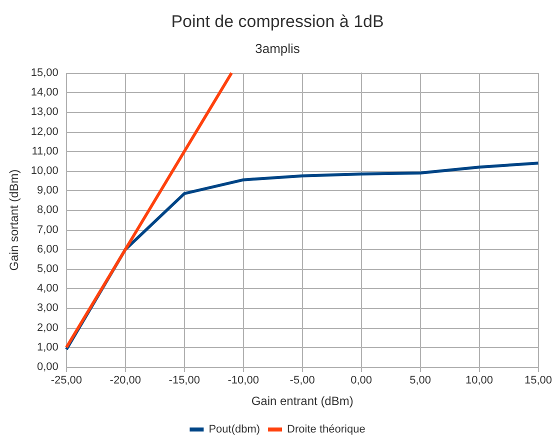 The width and height of the screenshot is (555, 445). I want to click on x-tick-label: -20,00, so click(126, 380).